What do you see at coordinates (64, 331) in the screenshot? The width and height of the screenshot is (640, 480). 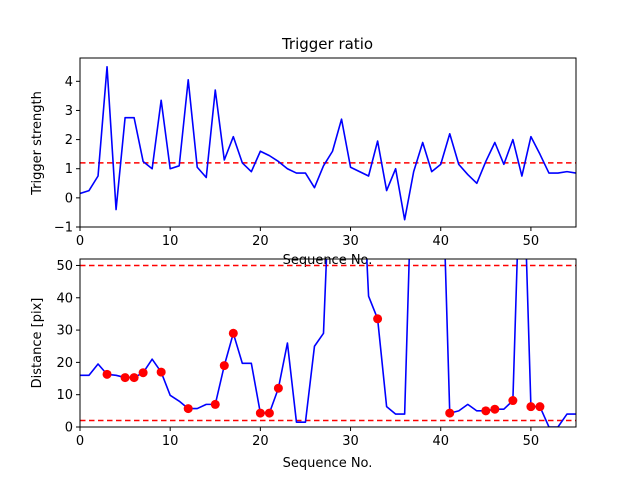 I see `y-tick-label: 30` at bounding box center [64, 331].